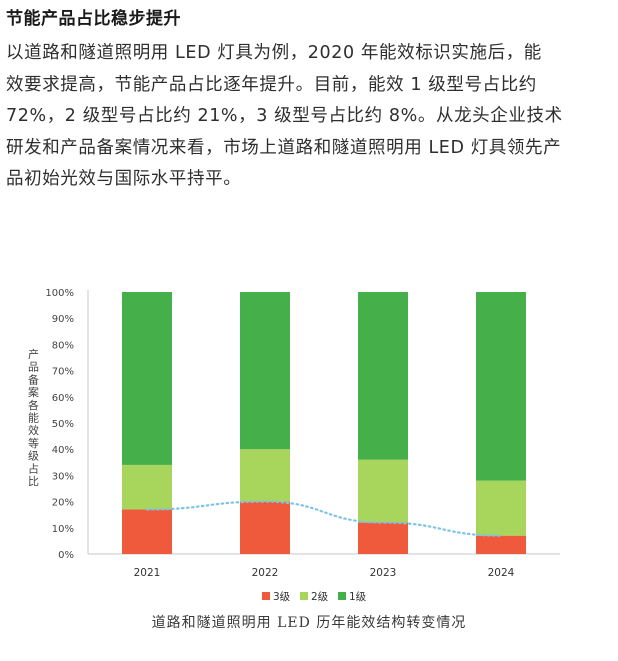 The height and width of the screenshot is (661, 618). What do you see at coordinates (265, 573) in the screenshot?
I see `x-tick-label: 2022` at bounding box center [265, 573].